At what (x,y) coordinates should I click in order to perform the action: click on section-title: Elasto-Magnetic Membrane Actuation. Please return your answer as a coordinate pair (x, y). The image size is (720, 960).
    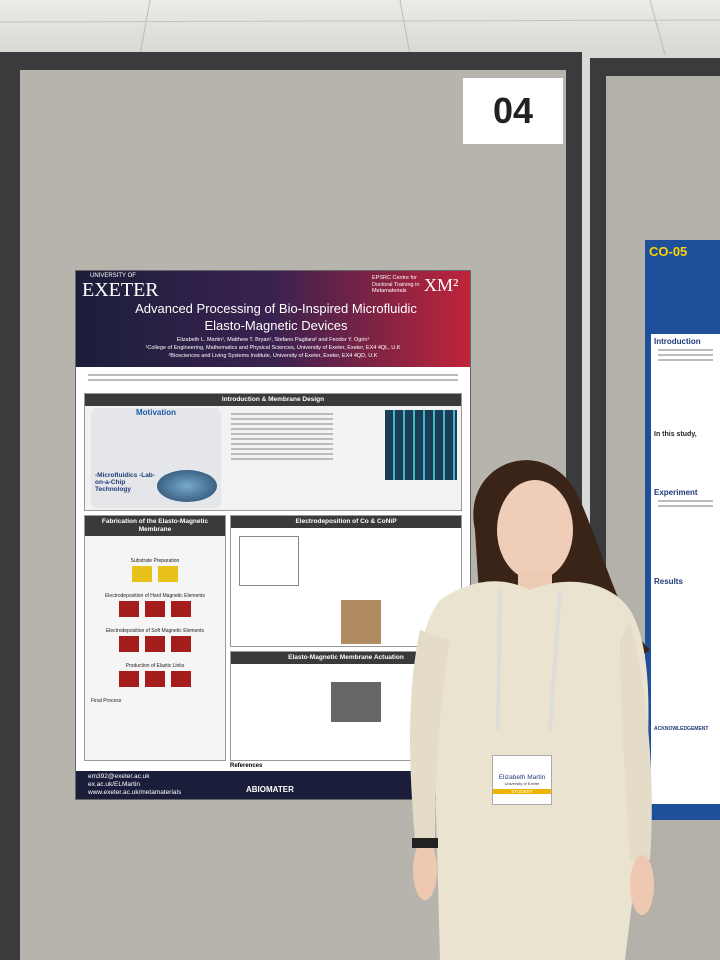
    Looking at the image, I should click on (346, 658).